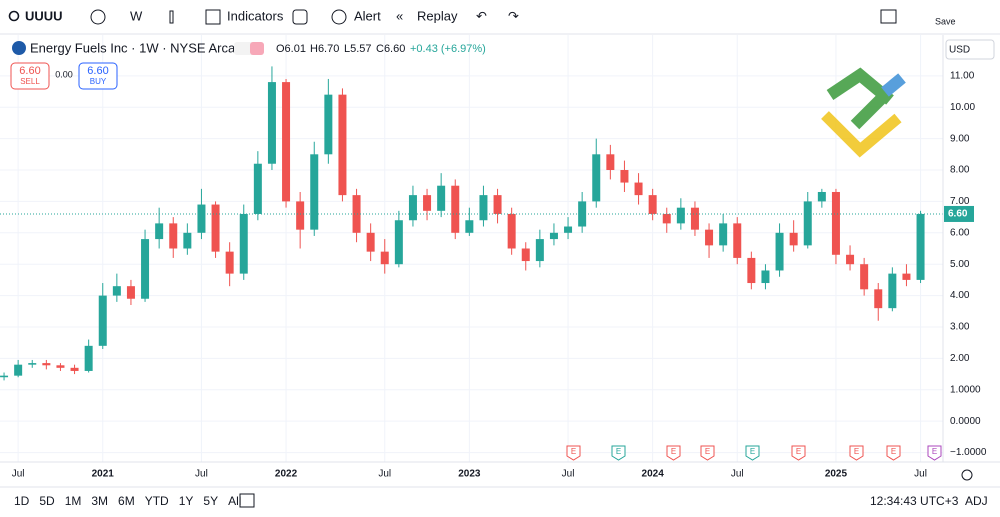 This screenshot has height=517, width=1000. I want to click on y-tick-label: 7.00, so click(960, 201).